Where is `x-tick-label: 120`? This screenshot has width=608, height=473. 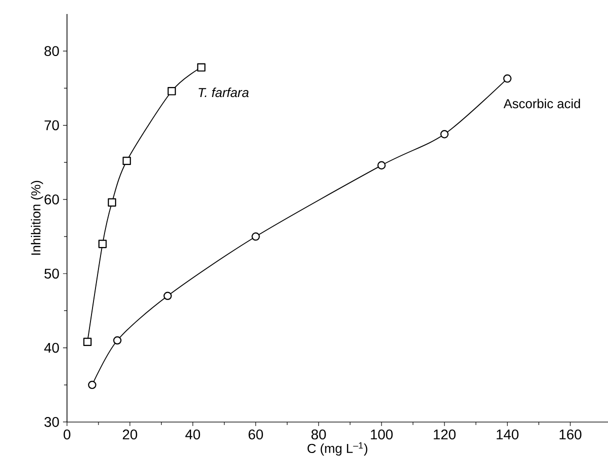 x-tick-label: 120 is located at coordinates (445, 435).